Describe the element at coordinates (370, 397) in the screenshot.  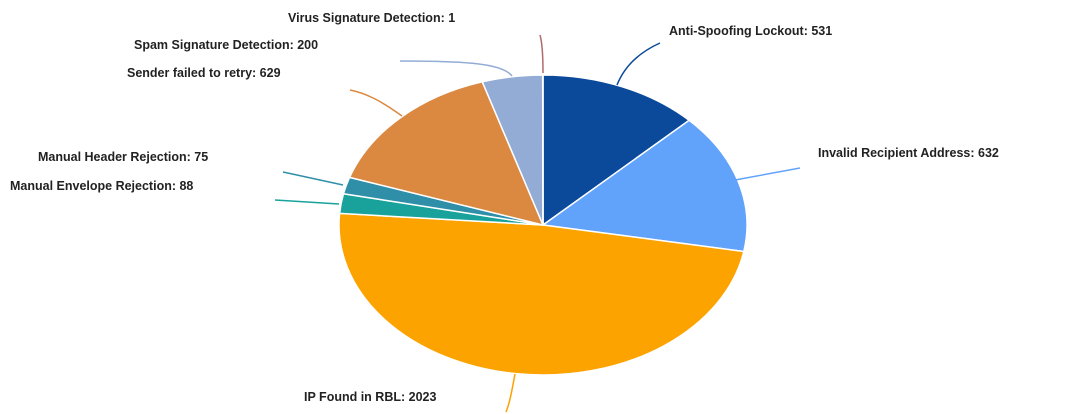
I see `slice-label: IP Found in RBL: 2023` at that location.